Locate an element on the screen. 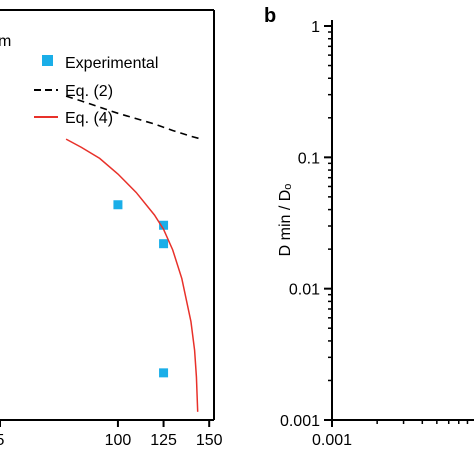 This screenshot has width=474, height=474. panel-a-partial-title: m is located at coordinates (5, 41).